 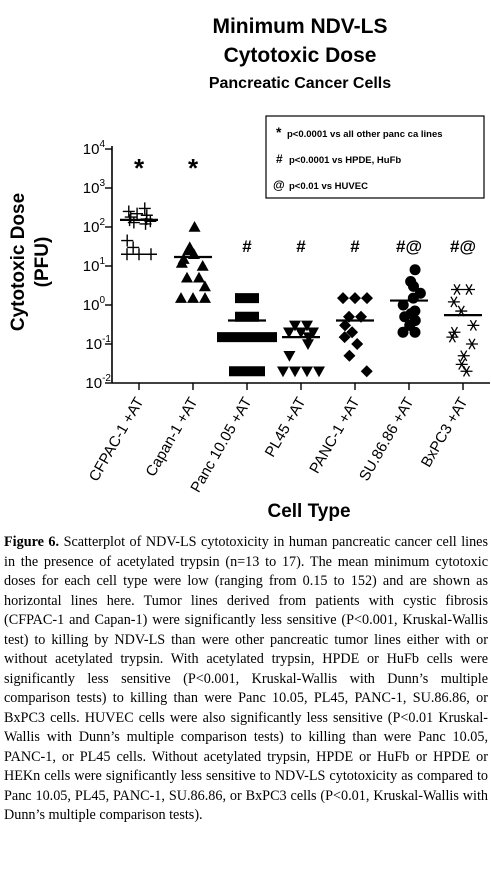 I want to click on y-tick-label: 10⁻², so click(x=98, y=382).